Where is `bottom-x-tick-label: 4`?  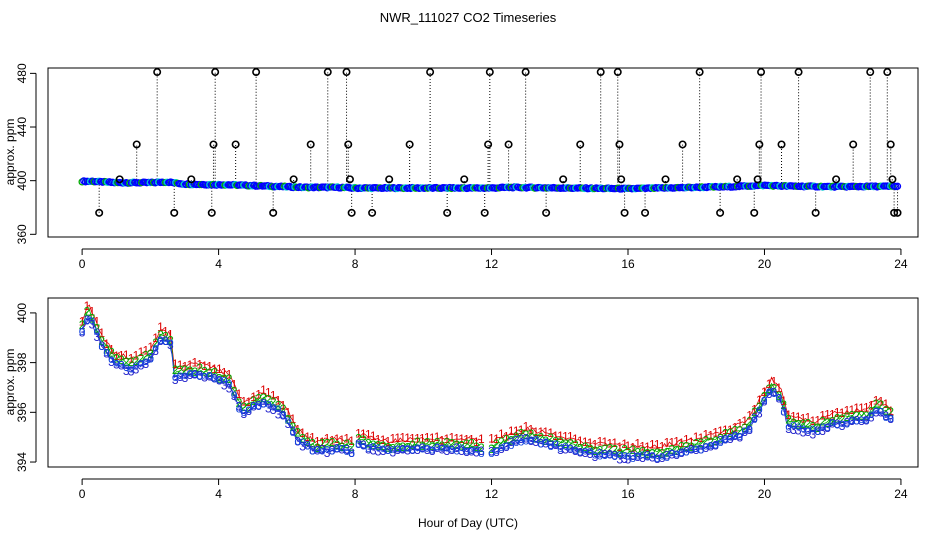 bottom-x-tick-label: 4 is located at coordinates (218, 494).